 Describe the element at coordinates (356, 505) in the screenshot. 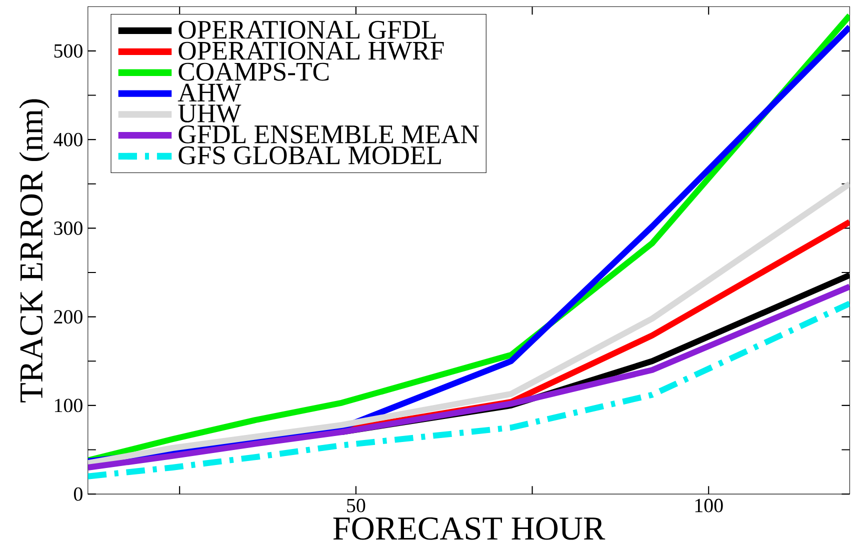

I see `x-tick-label: 50` at that location.